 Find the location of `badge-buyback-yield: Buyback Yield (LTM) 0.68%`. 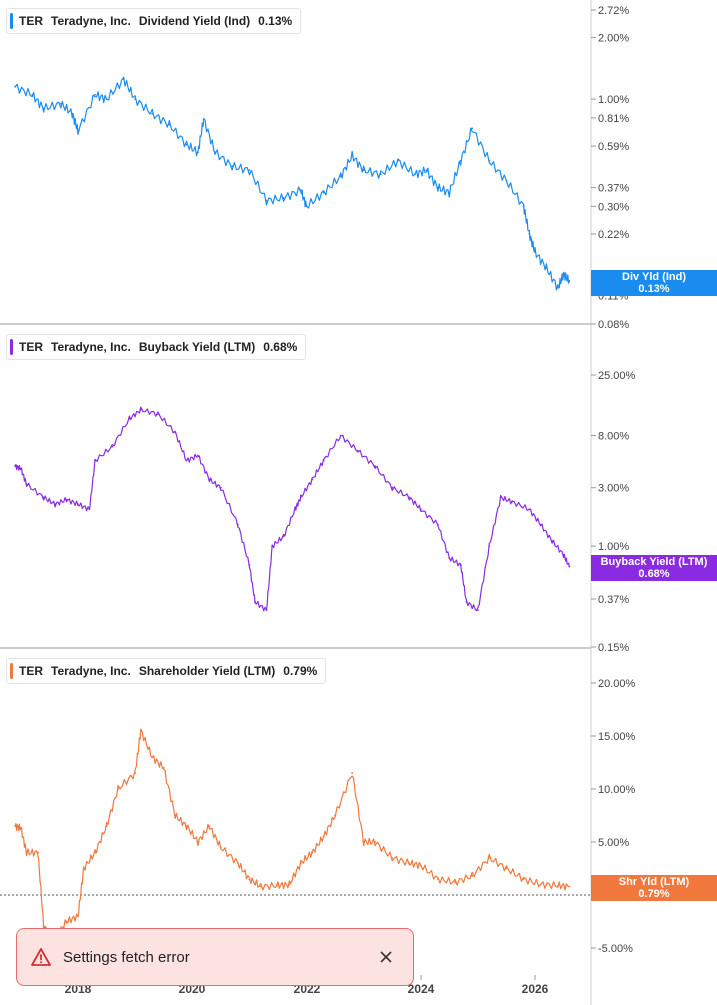

badge-buyback-yield: Buyback Yield (LTM) 0.68% is located at coordinates (654, 568).